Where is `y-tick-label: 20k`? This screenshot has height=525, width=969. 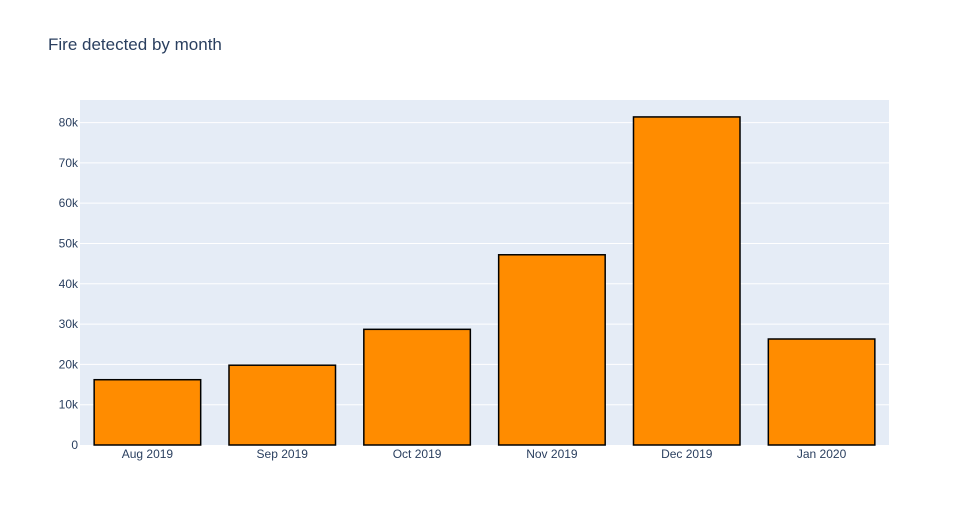 y-tick-label: 20k is located at coordinates (69, 364).